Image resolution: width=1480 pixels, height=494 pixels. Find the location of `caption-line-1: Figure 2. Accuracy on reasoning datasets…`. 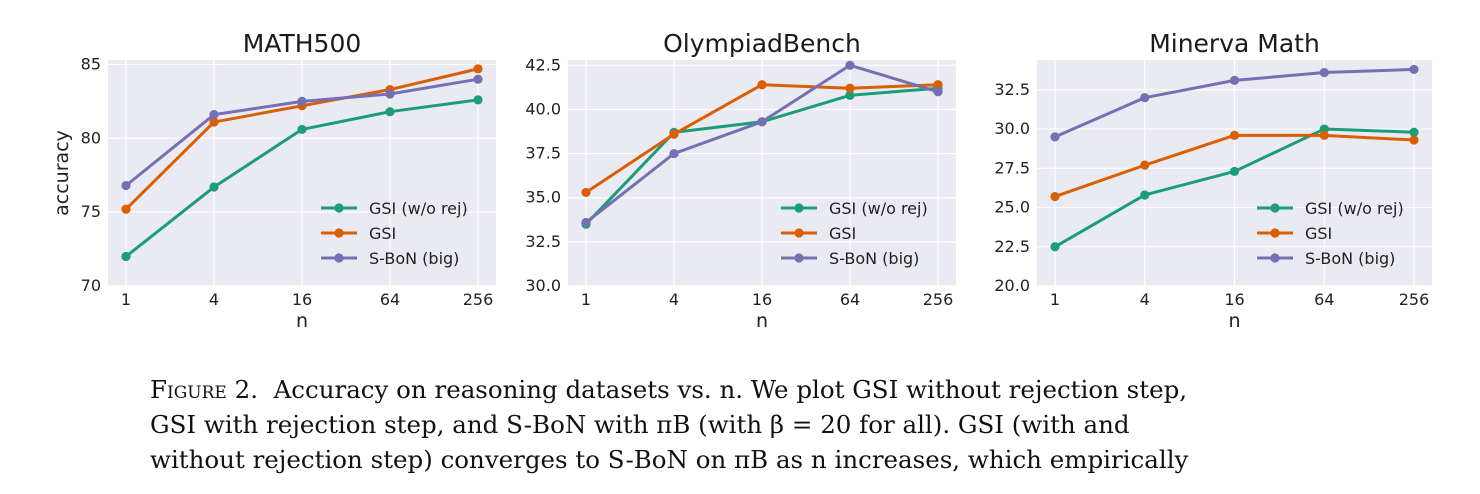

caption-line-1: Figure 2. Accuracy on reasoning datasets… is located at coordinates (740, 389).